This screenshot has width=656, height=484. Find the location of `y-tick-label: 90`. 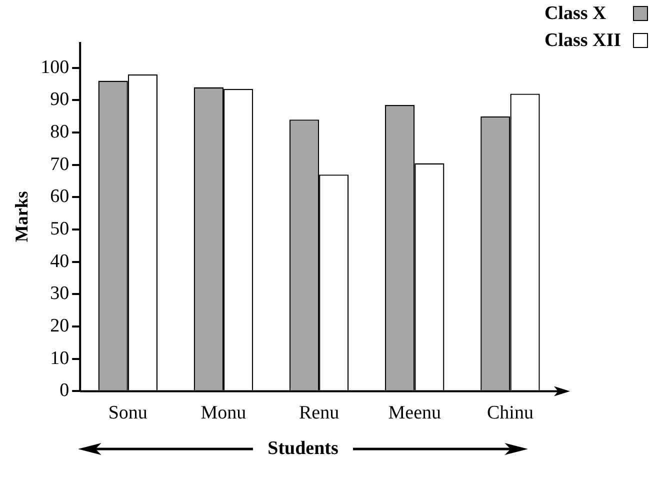

y-tick-label: 90 is located at coordinates (60, 99).